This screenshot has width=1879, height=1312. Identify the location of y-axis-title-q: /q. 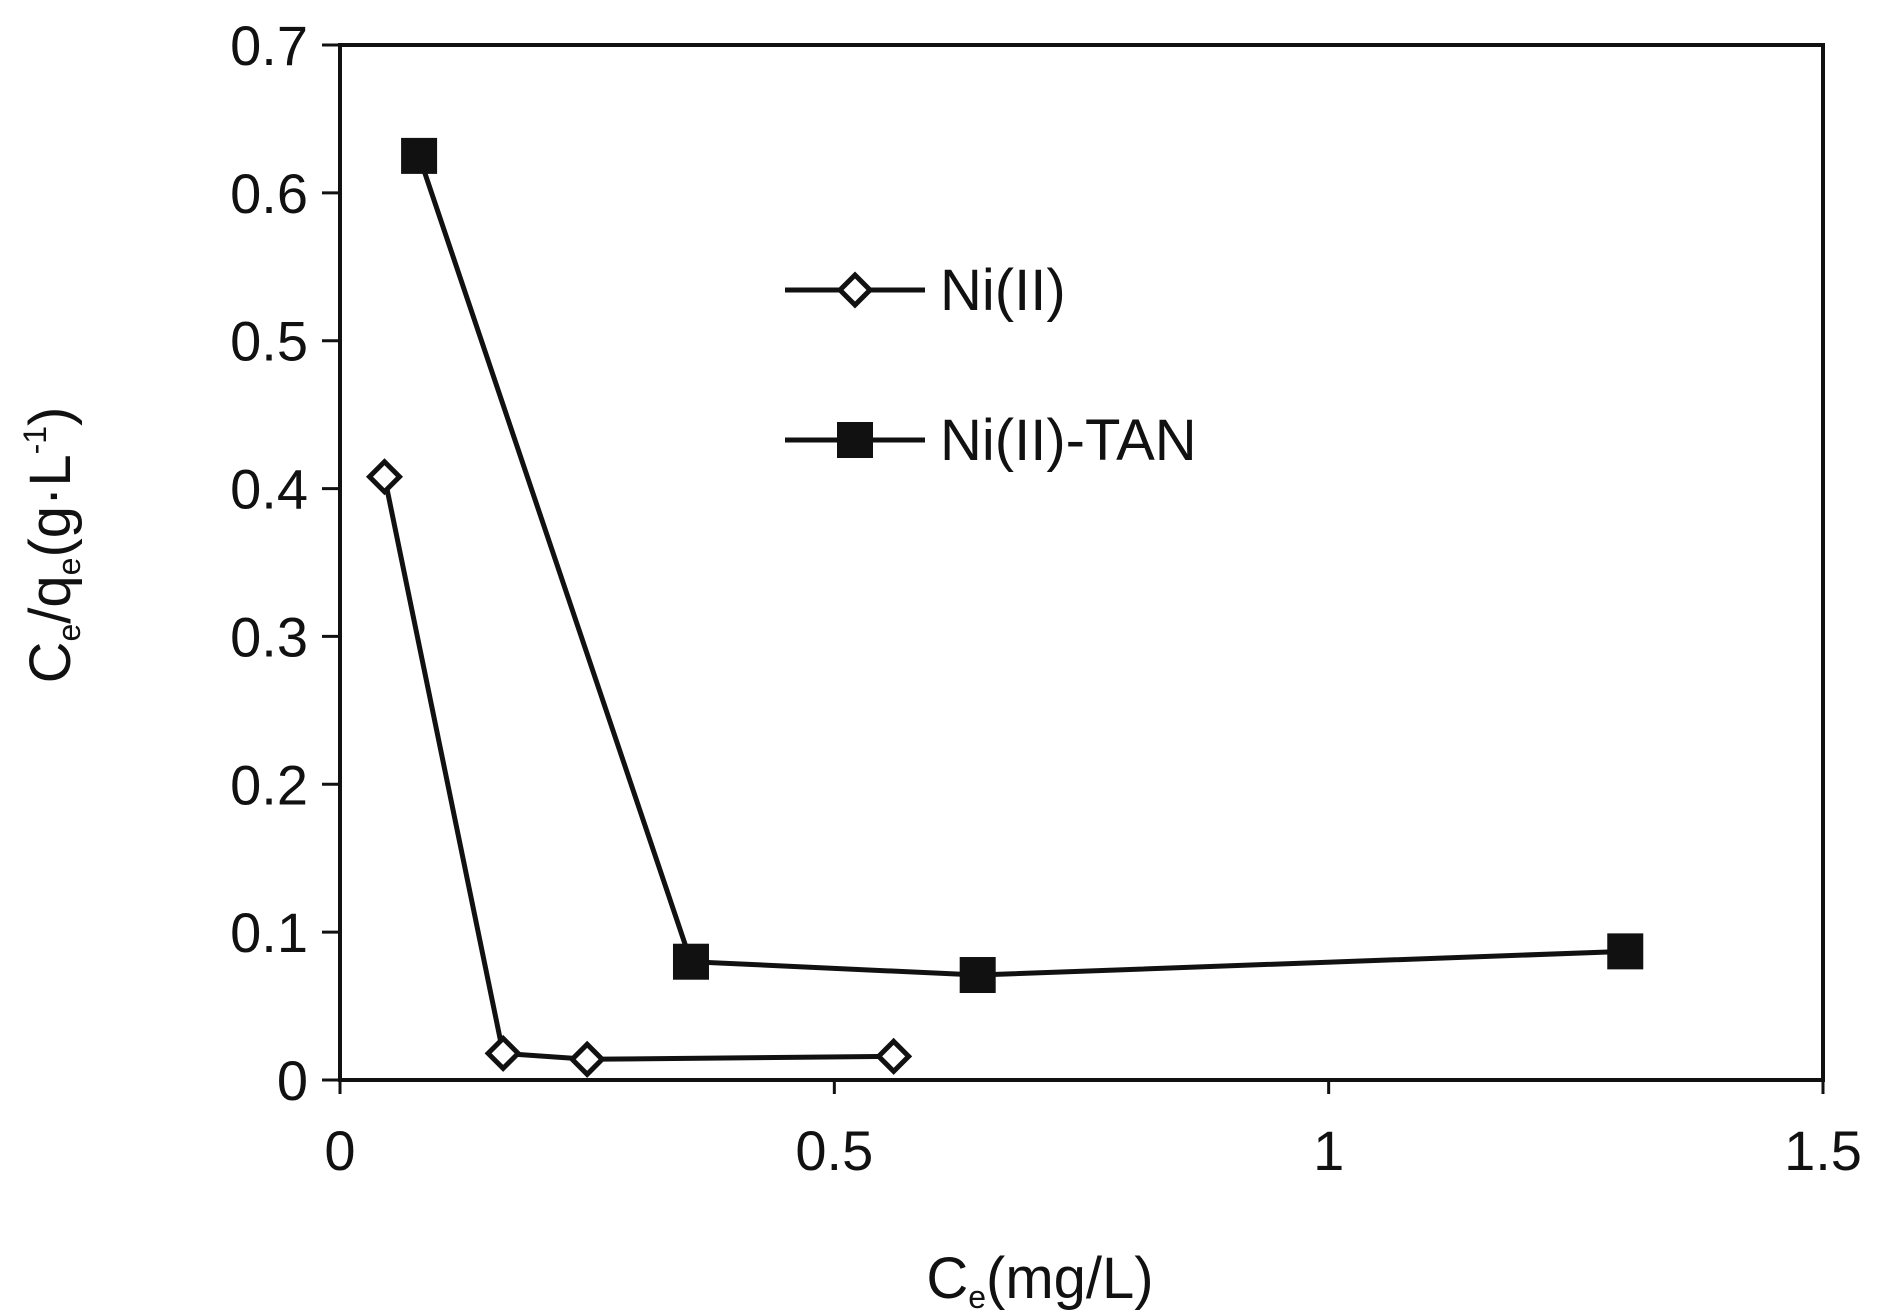
(50, 599).